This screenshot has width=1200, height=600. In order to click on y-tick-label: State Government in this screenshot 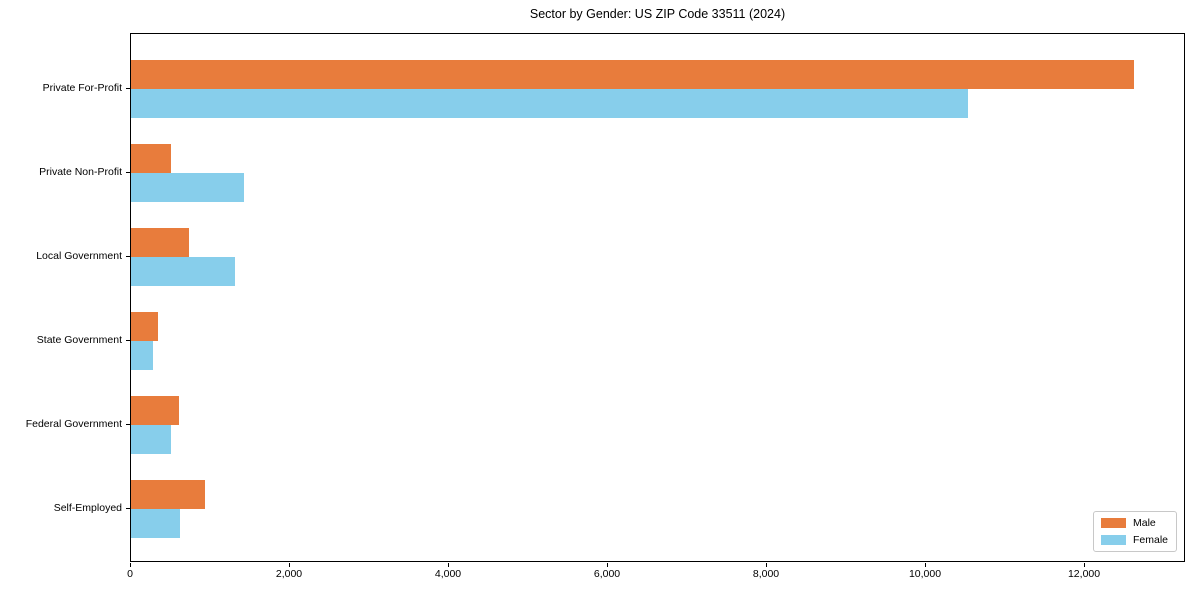, I will do `click(79, 340)`.